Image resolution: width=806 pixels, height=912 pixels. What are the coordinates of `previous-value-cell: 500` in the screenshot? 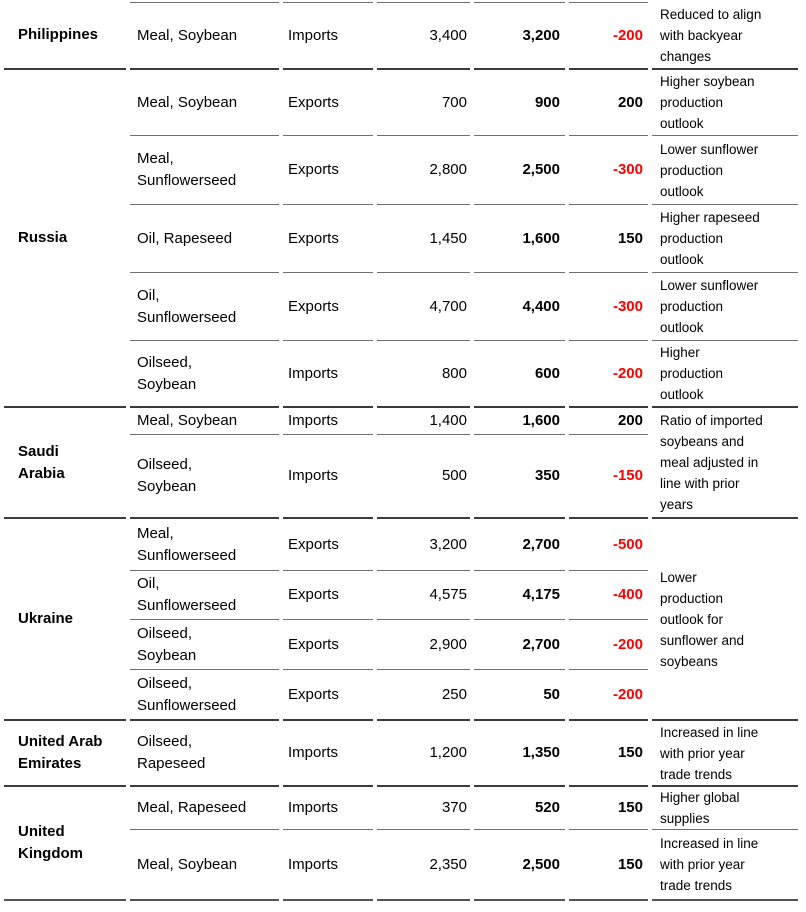 It's located at (423, 477).